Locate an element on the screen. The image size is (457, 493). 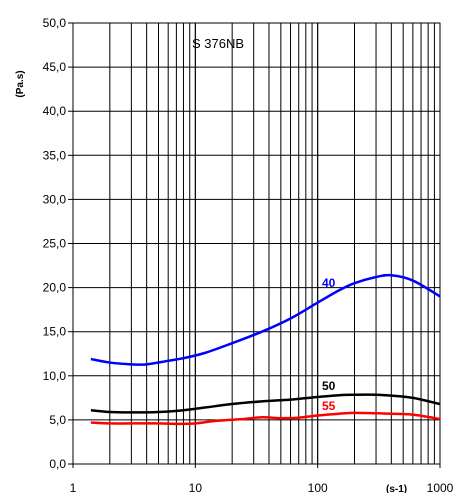
x-tick-label: 1 is located at coordinates (73, 487).